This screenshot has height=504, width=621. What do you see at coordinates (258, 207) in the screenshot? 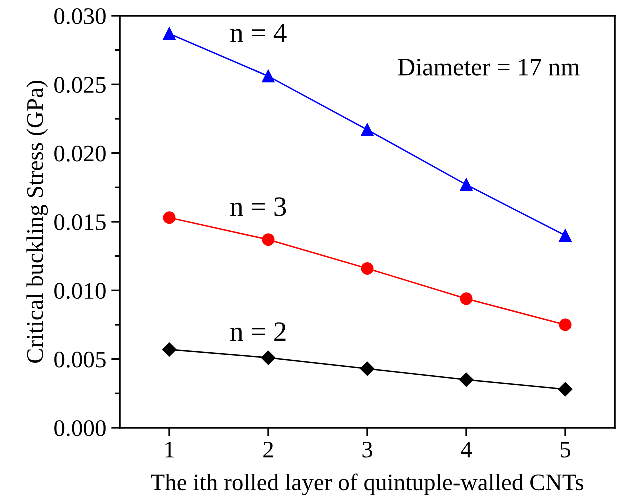
I see `series-label: n = 3` at bounding box center [258, 207].